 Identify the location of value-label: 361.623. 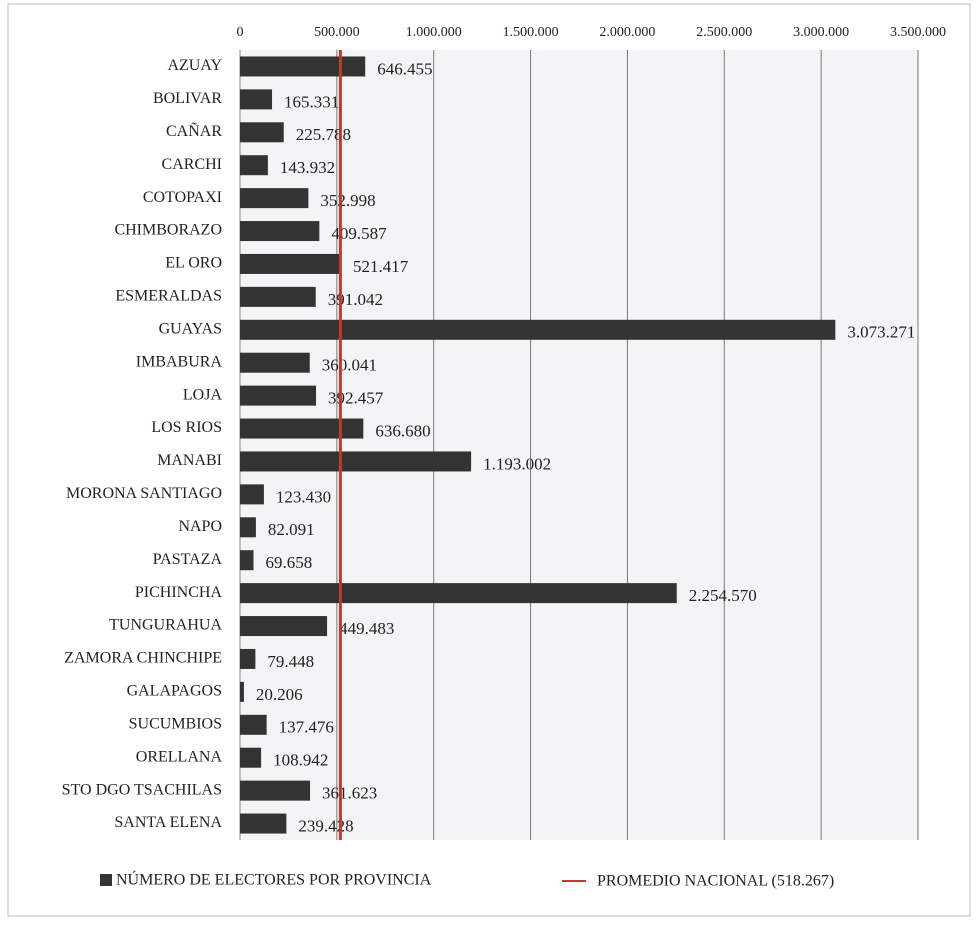
(349, 793).